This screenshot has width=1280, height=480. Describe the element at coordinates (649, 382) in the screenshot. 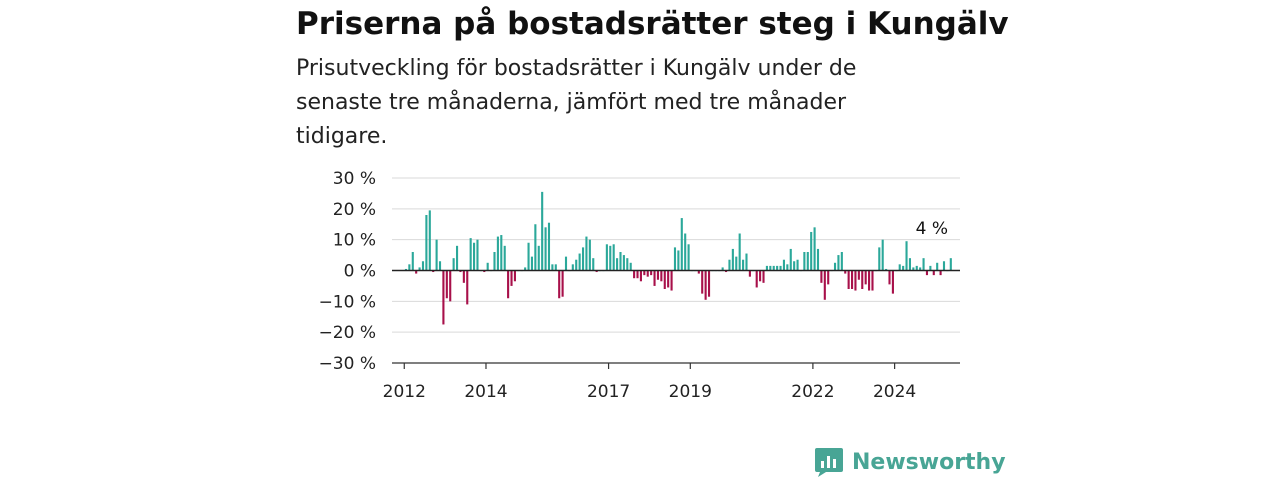

I see `x-axis-labels: 2012 2014 2017 2019 2022 2024` at that location.